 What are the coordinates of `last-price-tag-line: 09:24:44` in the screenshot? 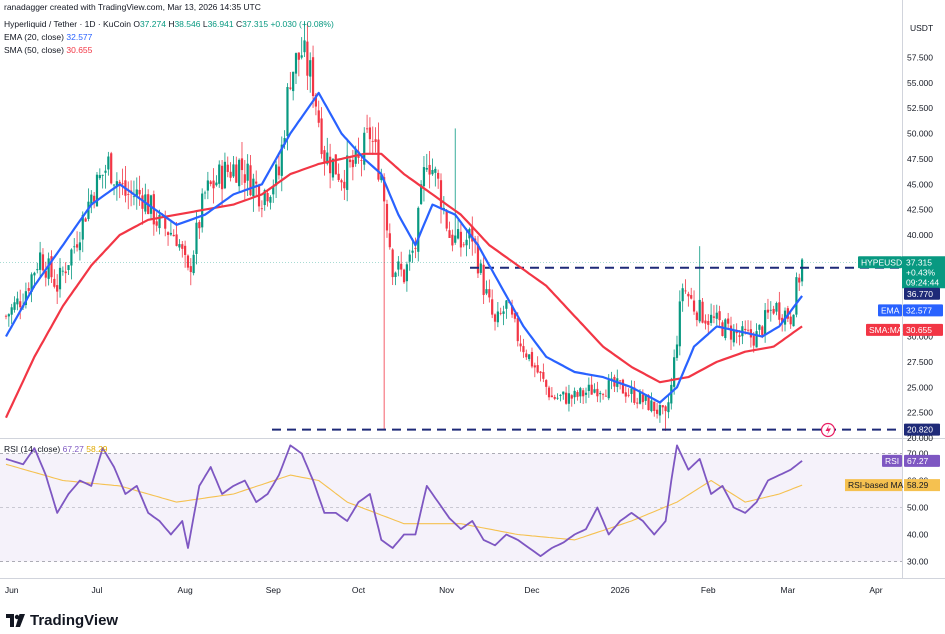 It's located at (922, 282).